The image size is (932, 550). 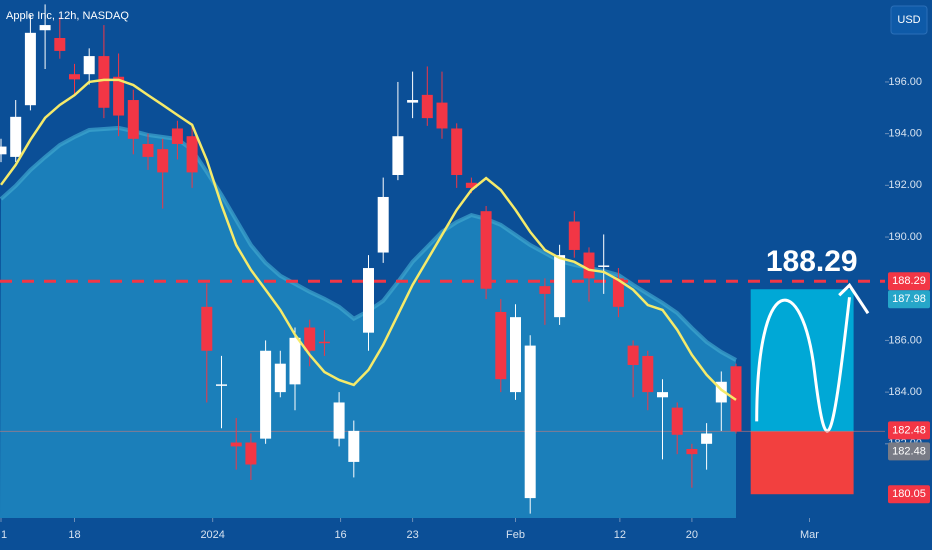 I want to click on projection-curve, so click(x=803, y=365).